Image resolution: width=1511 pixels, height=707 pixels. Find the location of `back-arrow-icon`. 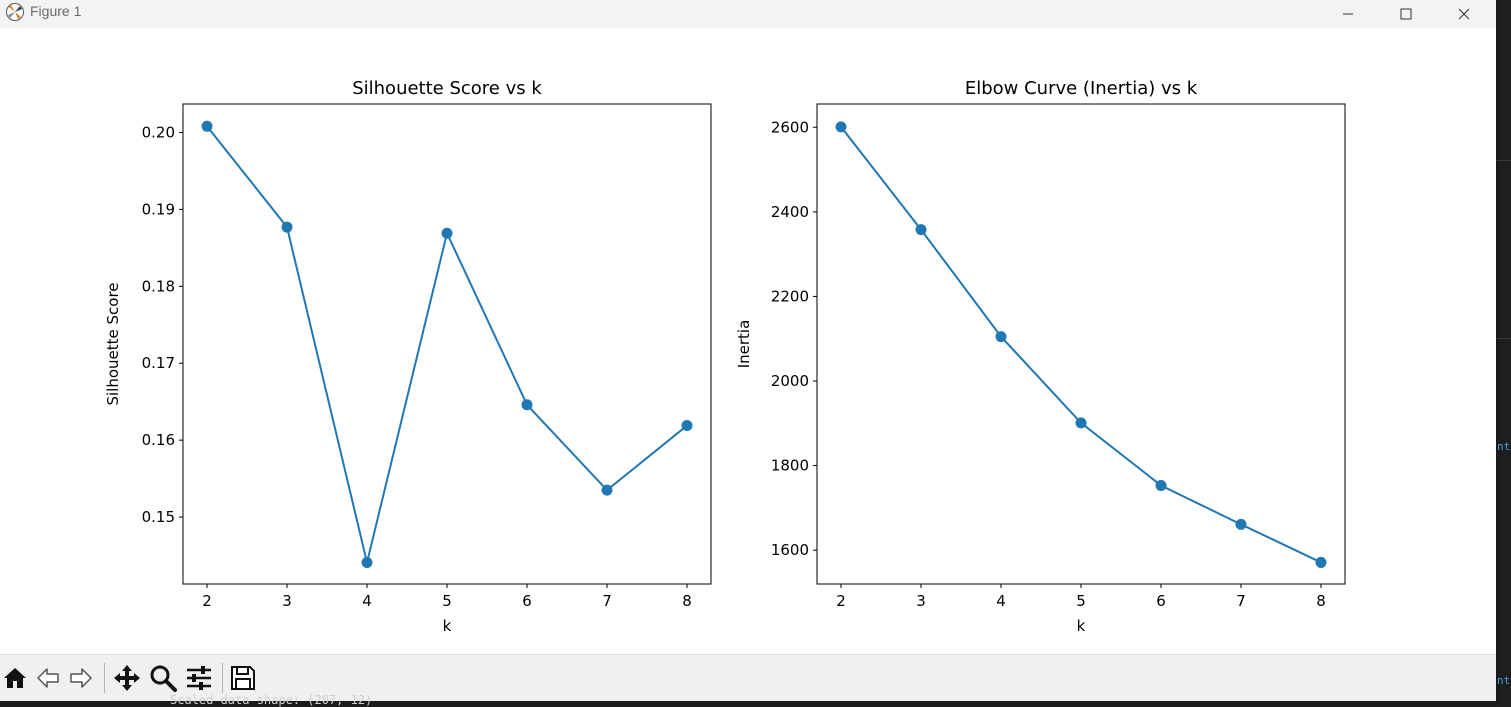

back-arrow-icon is located at coordinates (48, 678).